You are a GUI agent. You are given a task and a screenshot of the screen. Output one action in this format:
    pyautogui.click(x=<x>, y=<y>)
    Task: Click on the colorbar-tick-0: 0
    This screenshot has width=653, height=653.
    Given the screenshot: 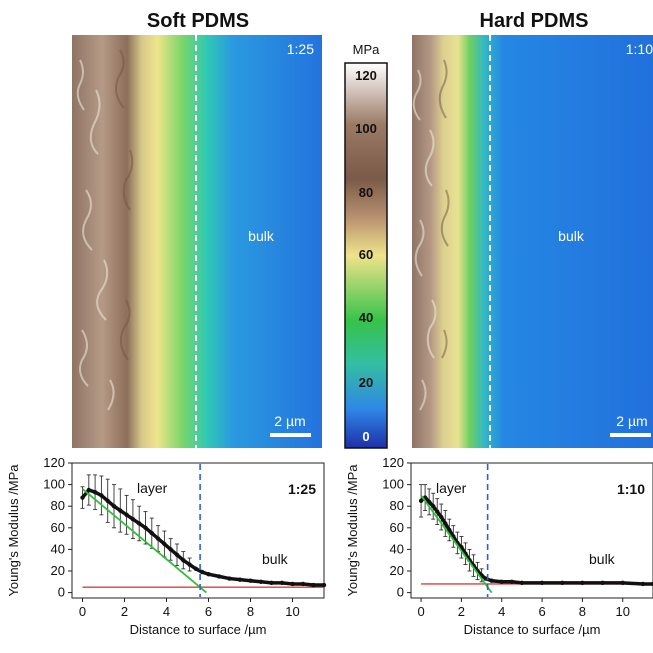 What is the action you would take?
    pyautogui.click(x=365, y=436)
    